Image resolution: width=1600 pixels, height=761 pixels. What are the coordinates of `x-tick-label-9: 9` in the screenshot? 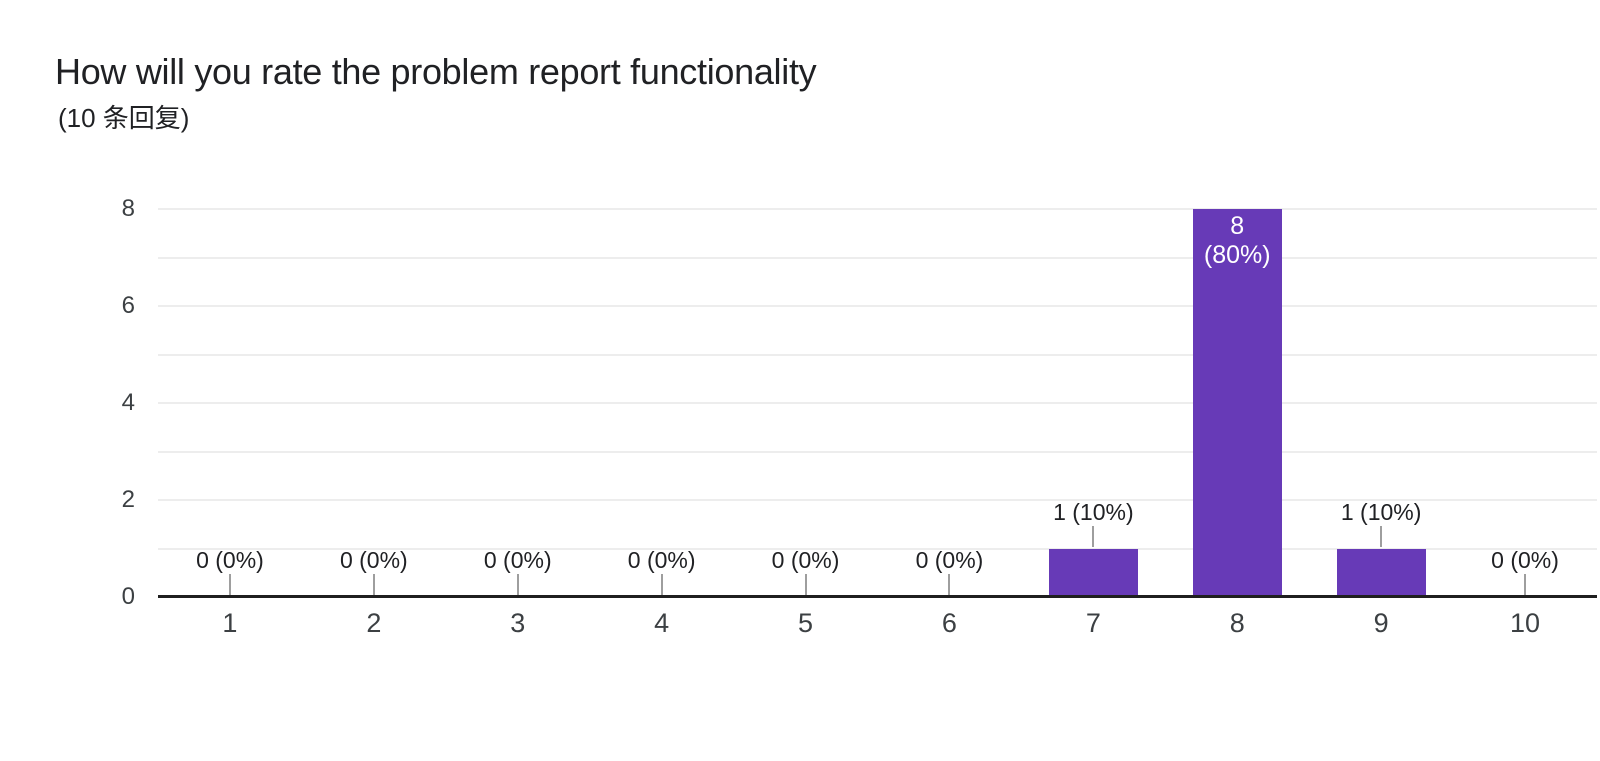 It's located at (1381, 623).